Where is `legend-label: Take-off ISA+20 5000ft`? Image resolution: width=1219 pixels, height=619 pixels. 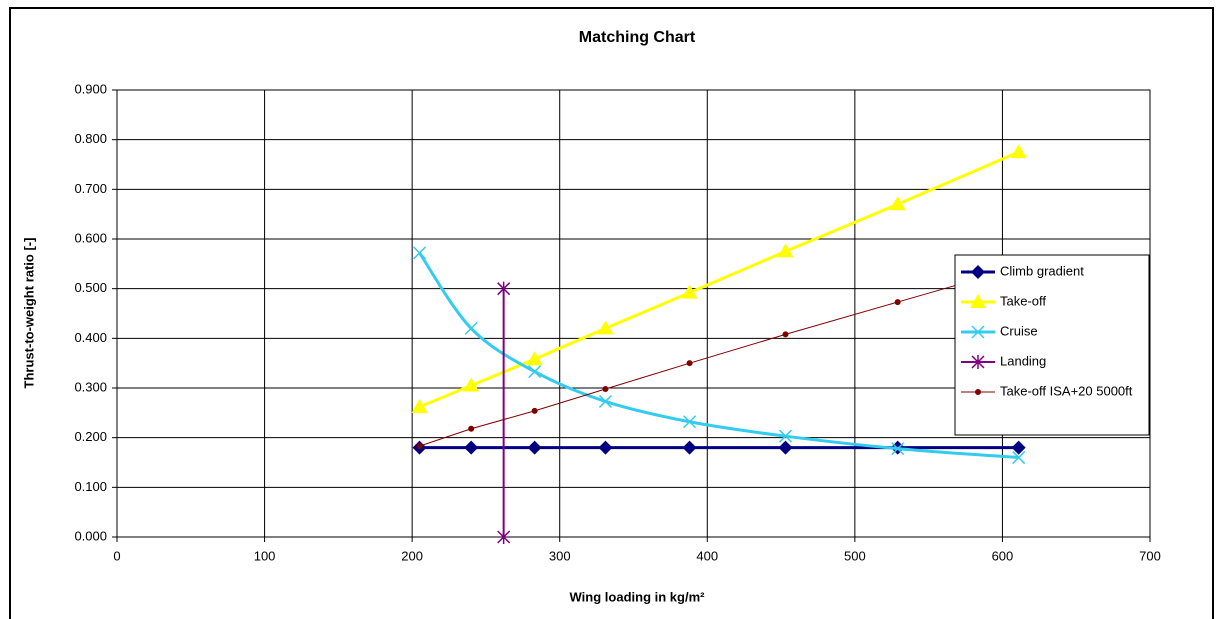 legend-label: Take-off ISA+20 5000ft is located at coordinates (1066, 390).